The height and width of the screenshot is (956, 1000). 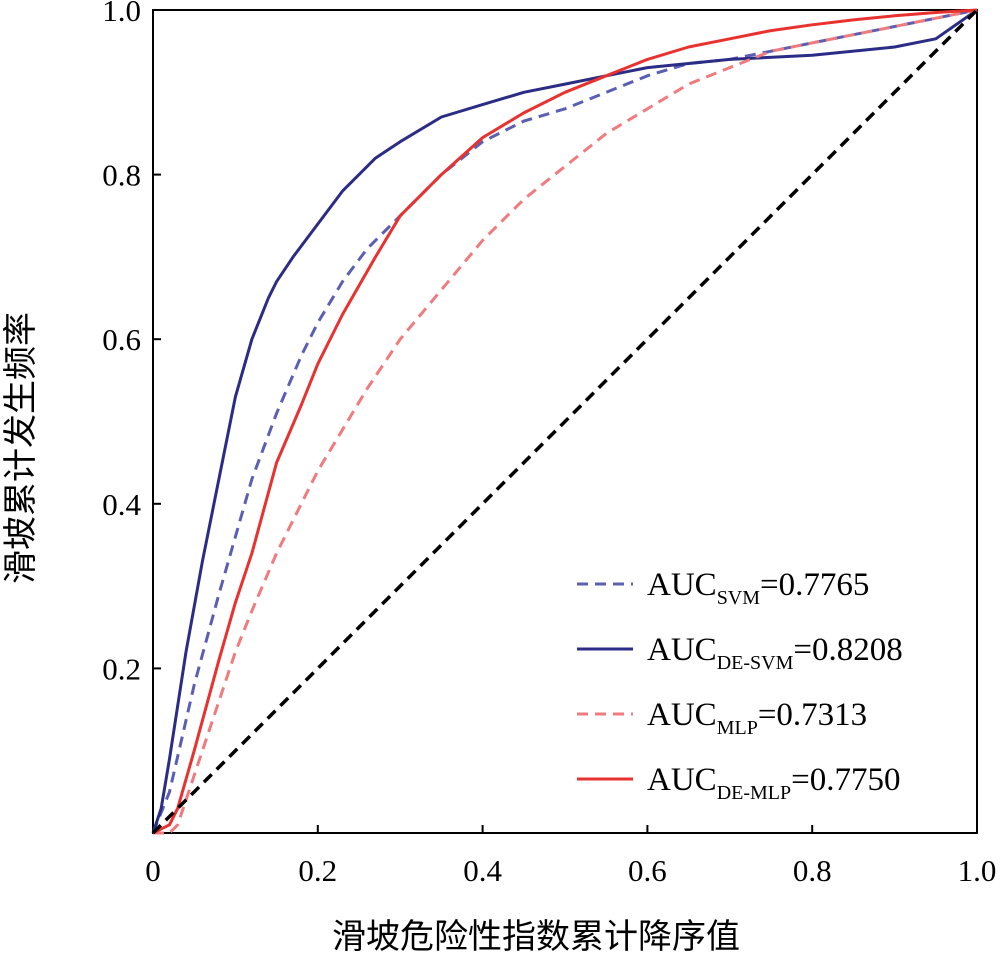 I want to click on legend-label: AUCDE-SVM=0.8208, so click(x=775, y=653).